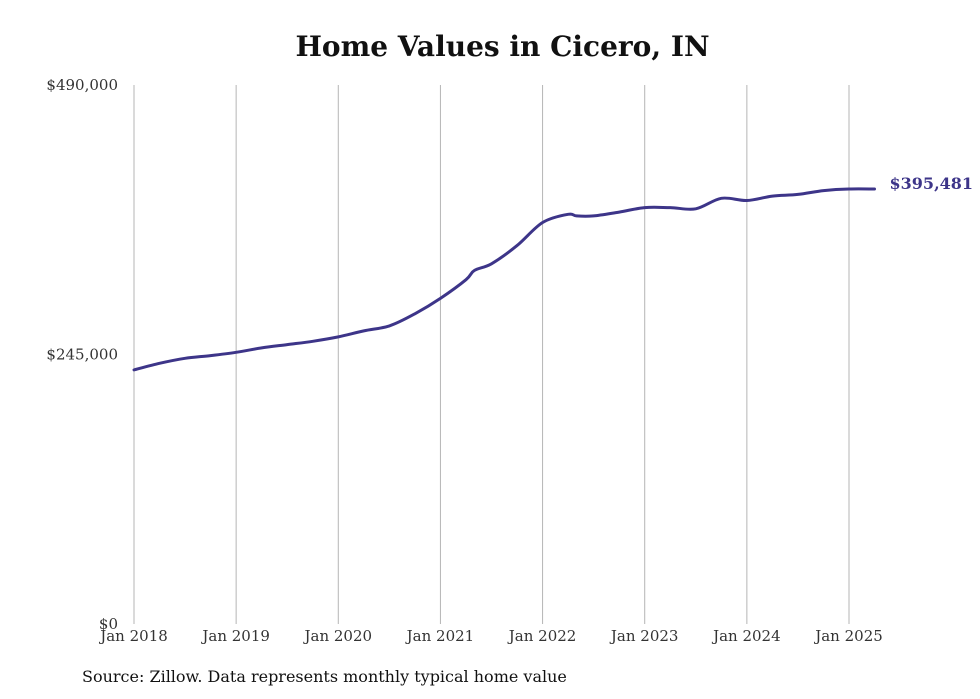 This screenshot has width=980, height=699. I want to click on x-tick-label: Jan 2018, so click(133, 636).